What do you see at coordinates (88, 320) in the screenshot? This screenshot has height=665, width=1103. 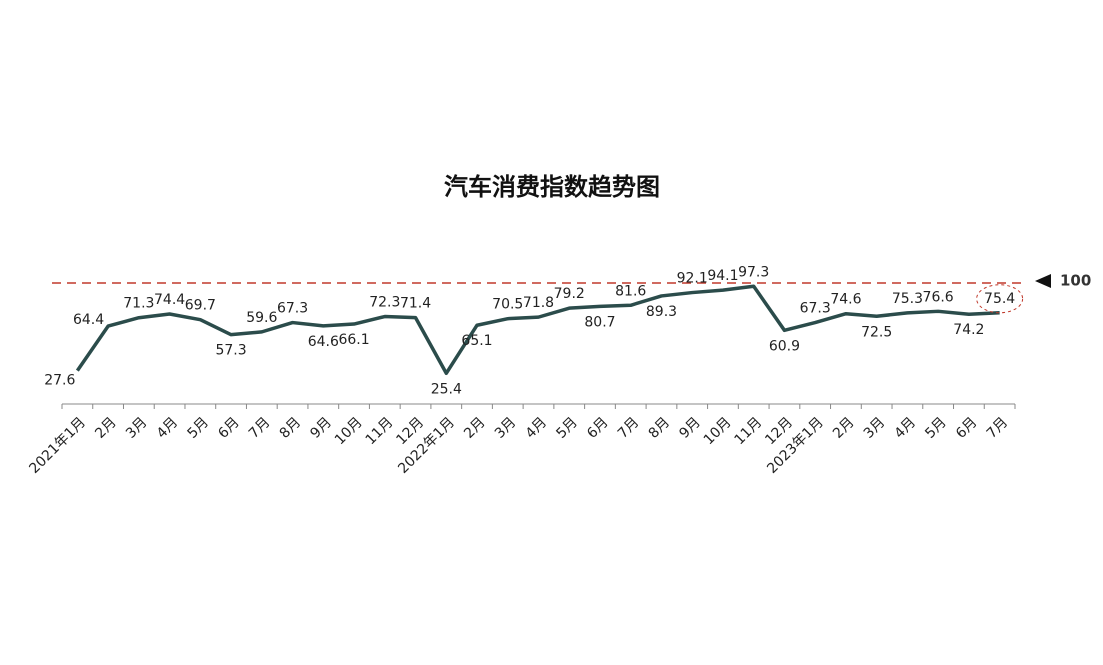 I see `data-label: 64.4` at bounding box center [88, 320].